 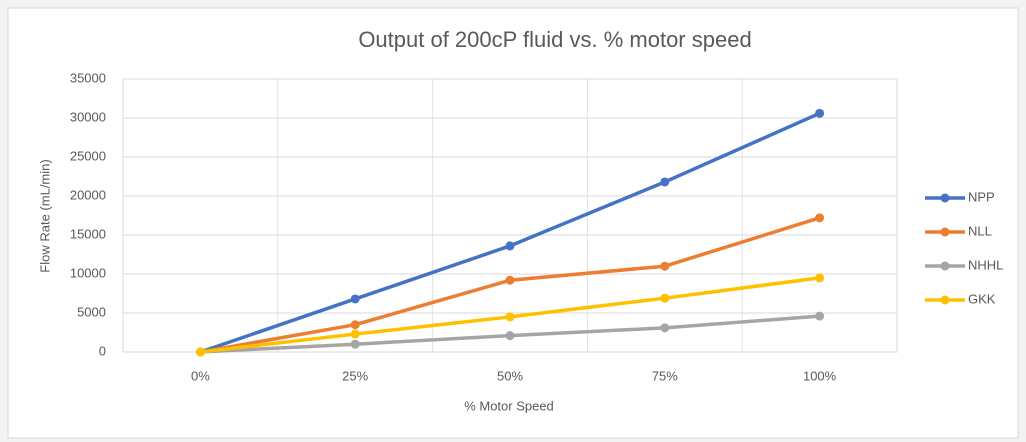 What do you see at coordinates (980, 230) in the screenshot?
I see `legend-label: NLL` at bounding box center [980, 230].